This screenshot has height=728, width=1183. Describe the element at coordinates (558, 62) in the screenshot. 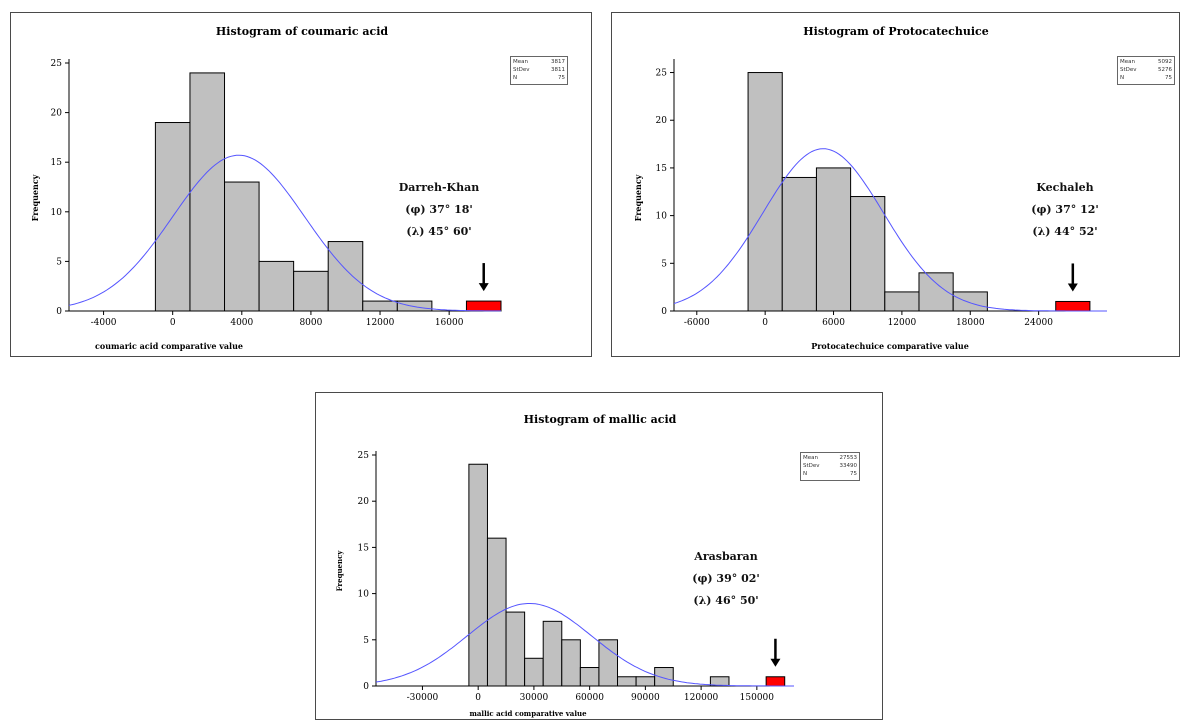

I see `stat-value: 3817` at that location.